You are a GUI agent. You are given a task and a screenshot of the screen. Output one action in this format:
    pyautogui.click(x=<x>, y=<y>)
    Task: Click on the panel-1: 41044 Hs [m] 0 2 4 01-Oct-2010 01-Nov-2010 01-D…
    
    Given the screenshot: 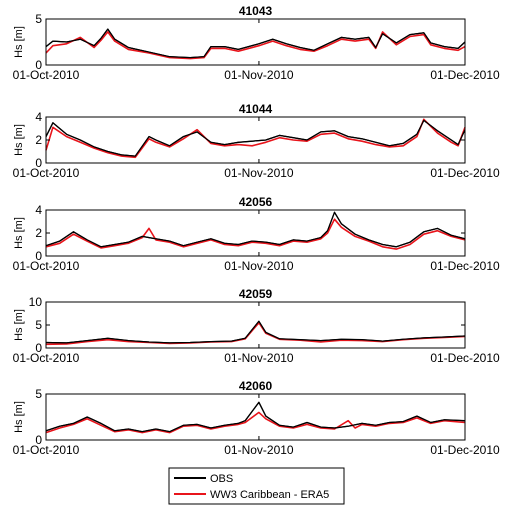 What is the action you would take?
    pyautogui.click(x=256, y=141)
    